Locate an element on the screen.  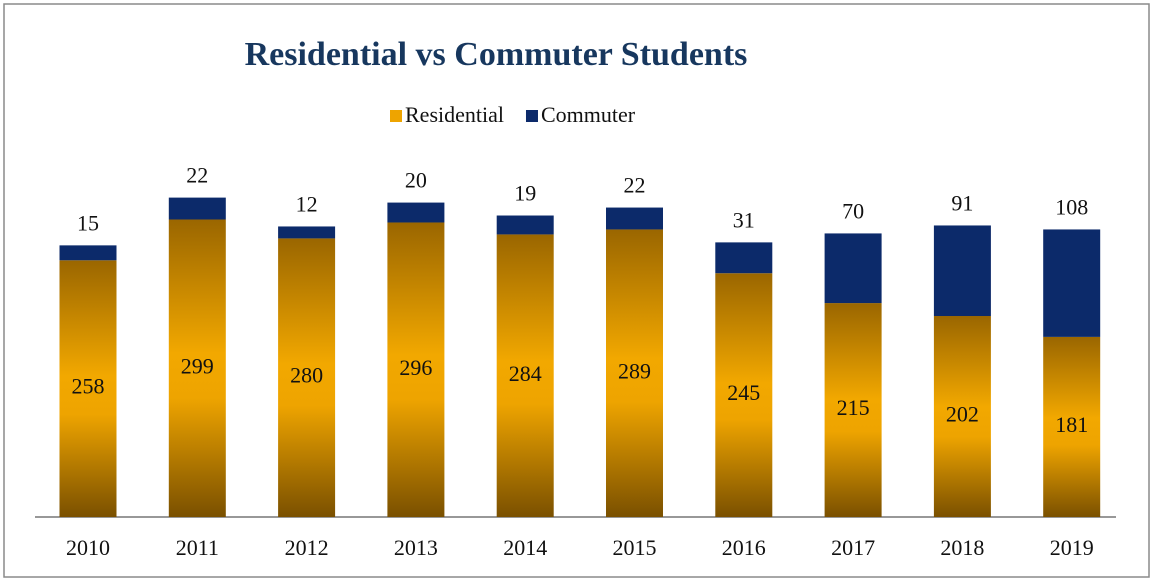
data-label: 202 is located at coordinates (962, 414).